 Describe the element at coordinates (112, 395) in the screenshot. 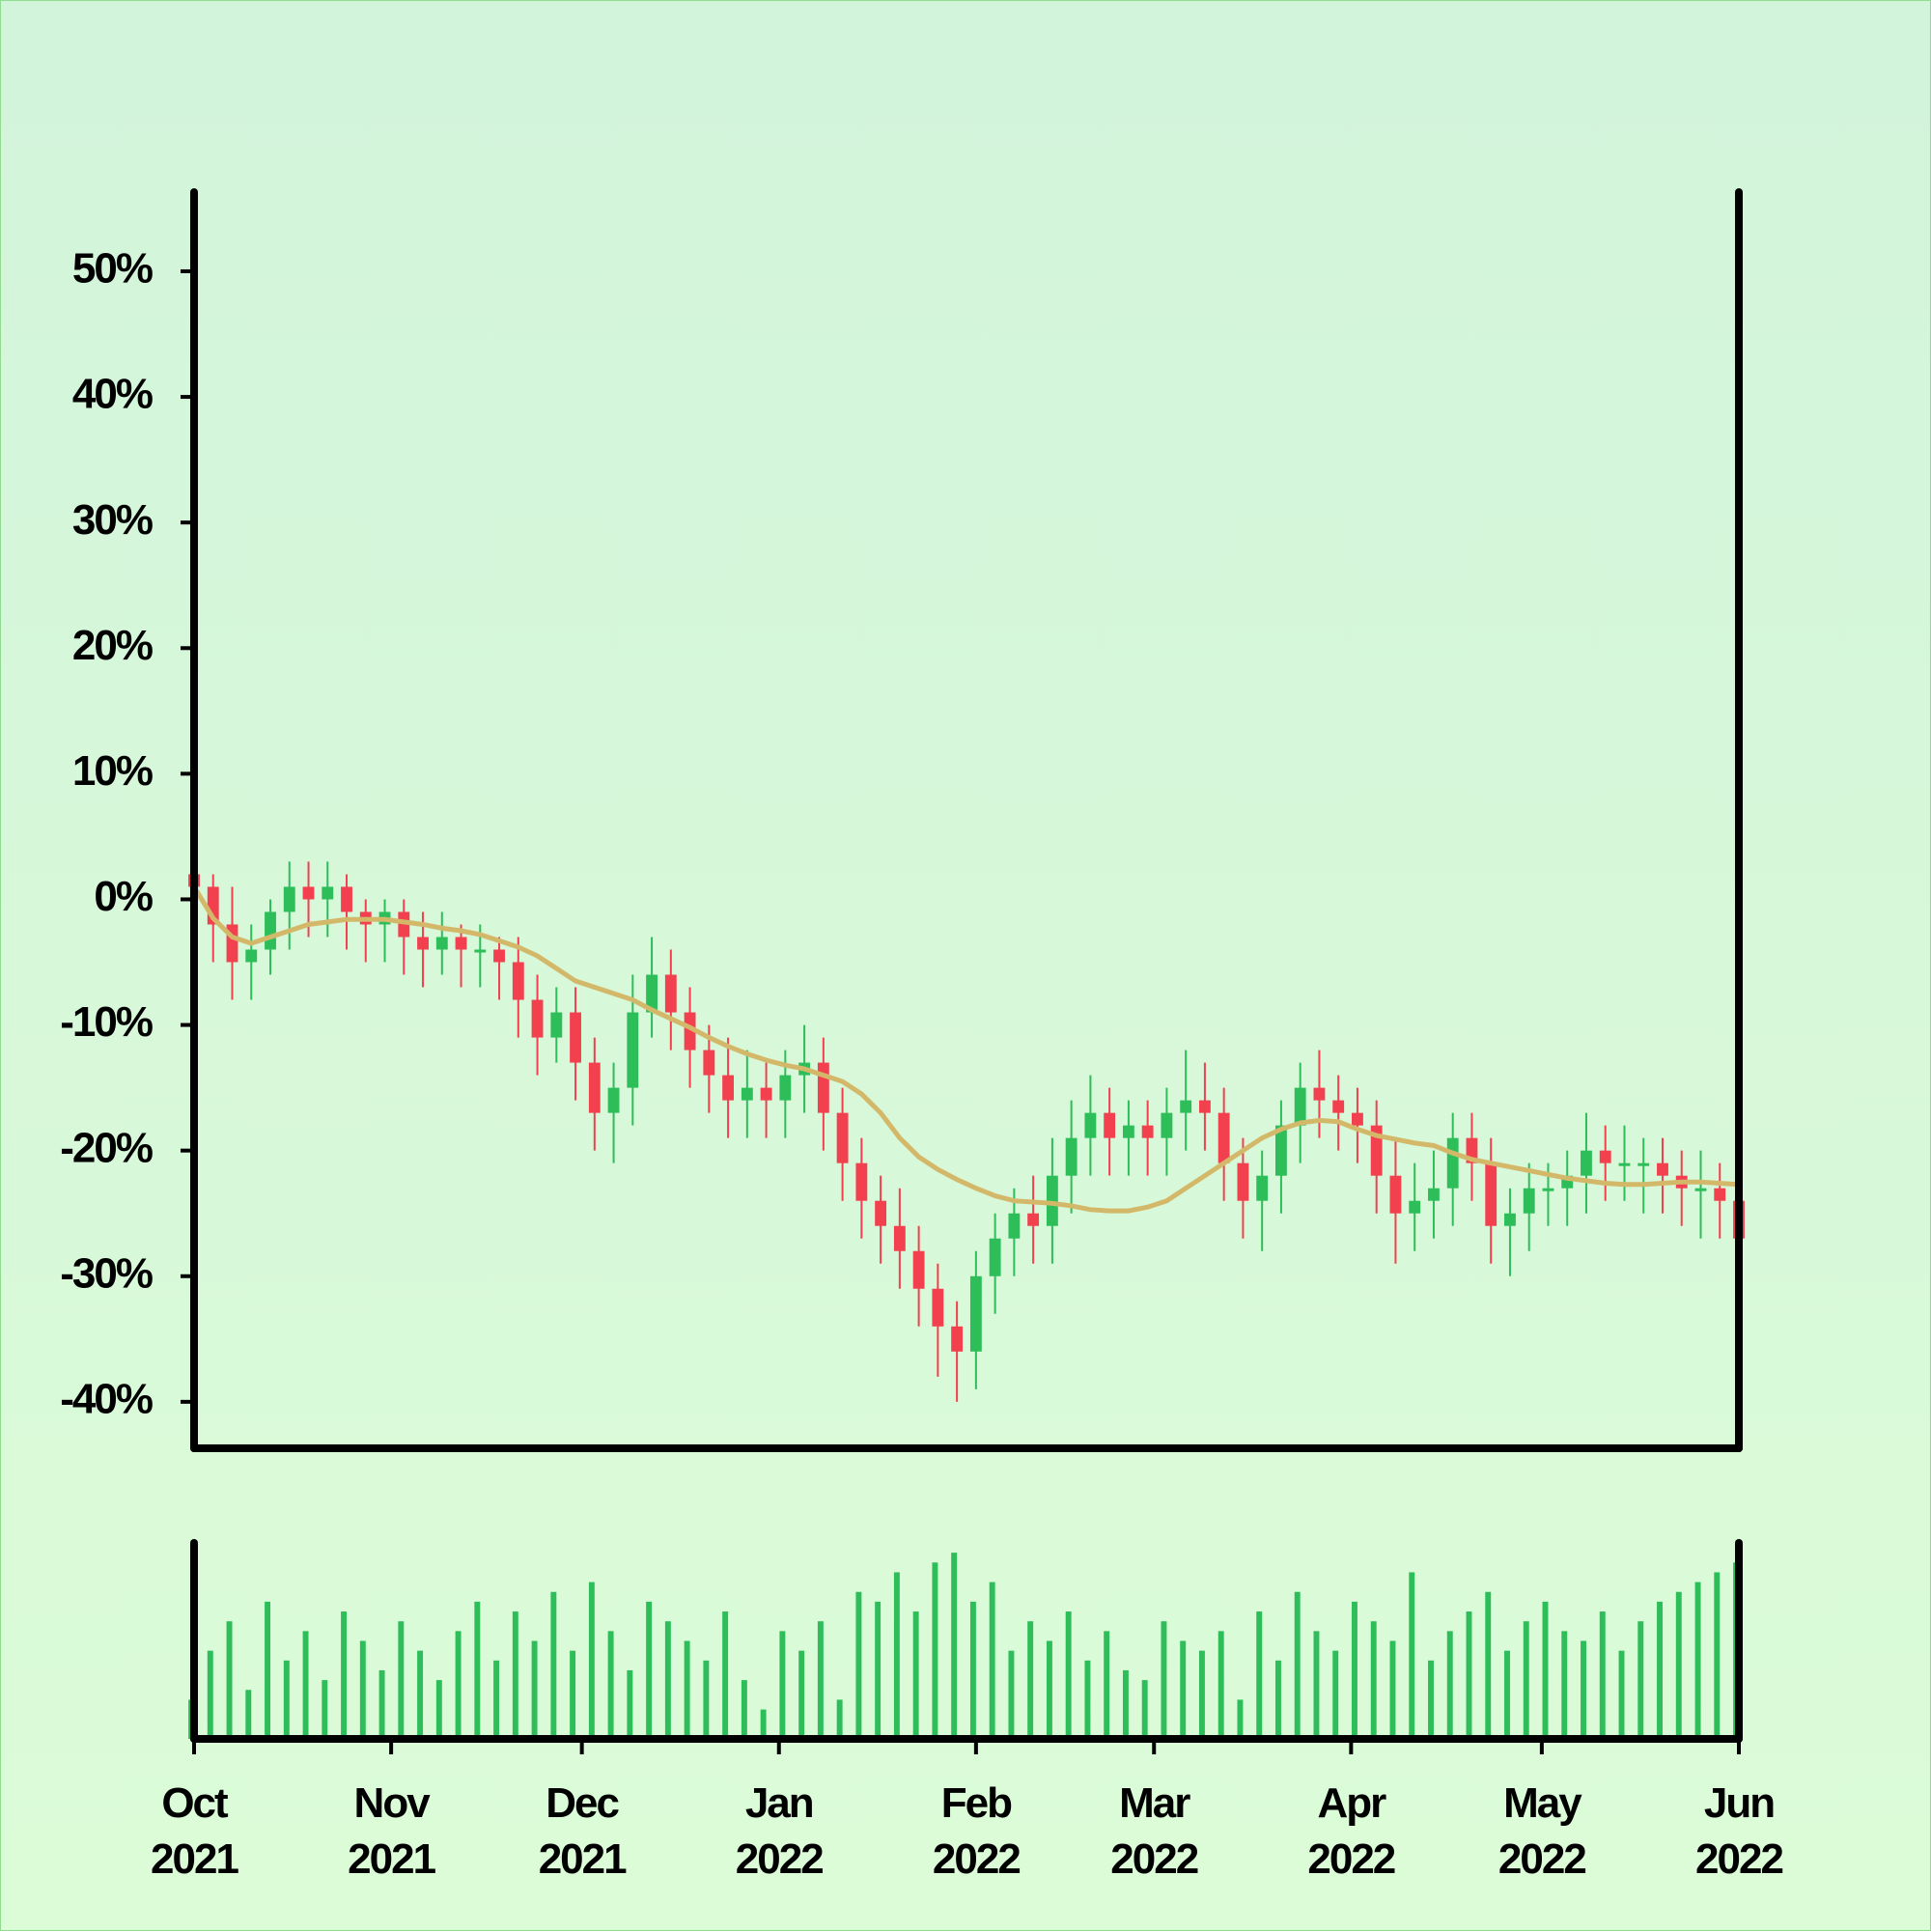

I see `y-tick-label: 40%` at that location.